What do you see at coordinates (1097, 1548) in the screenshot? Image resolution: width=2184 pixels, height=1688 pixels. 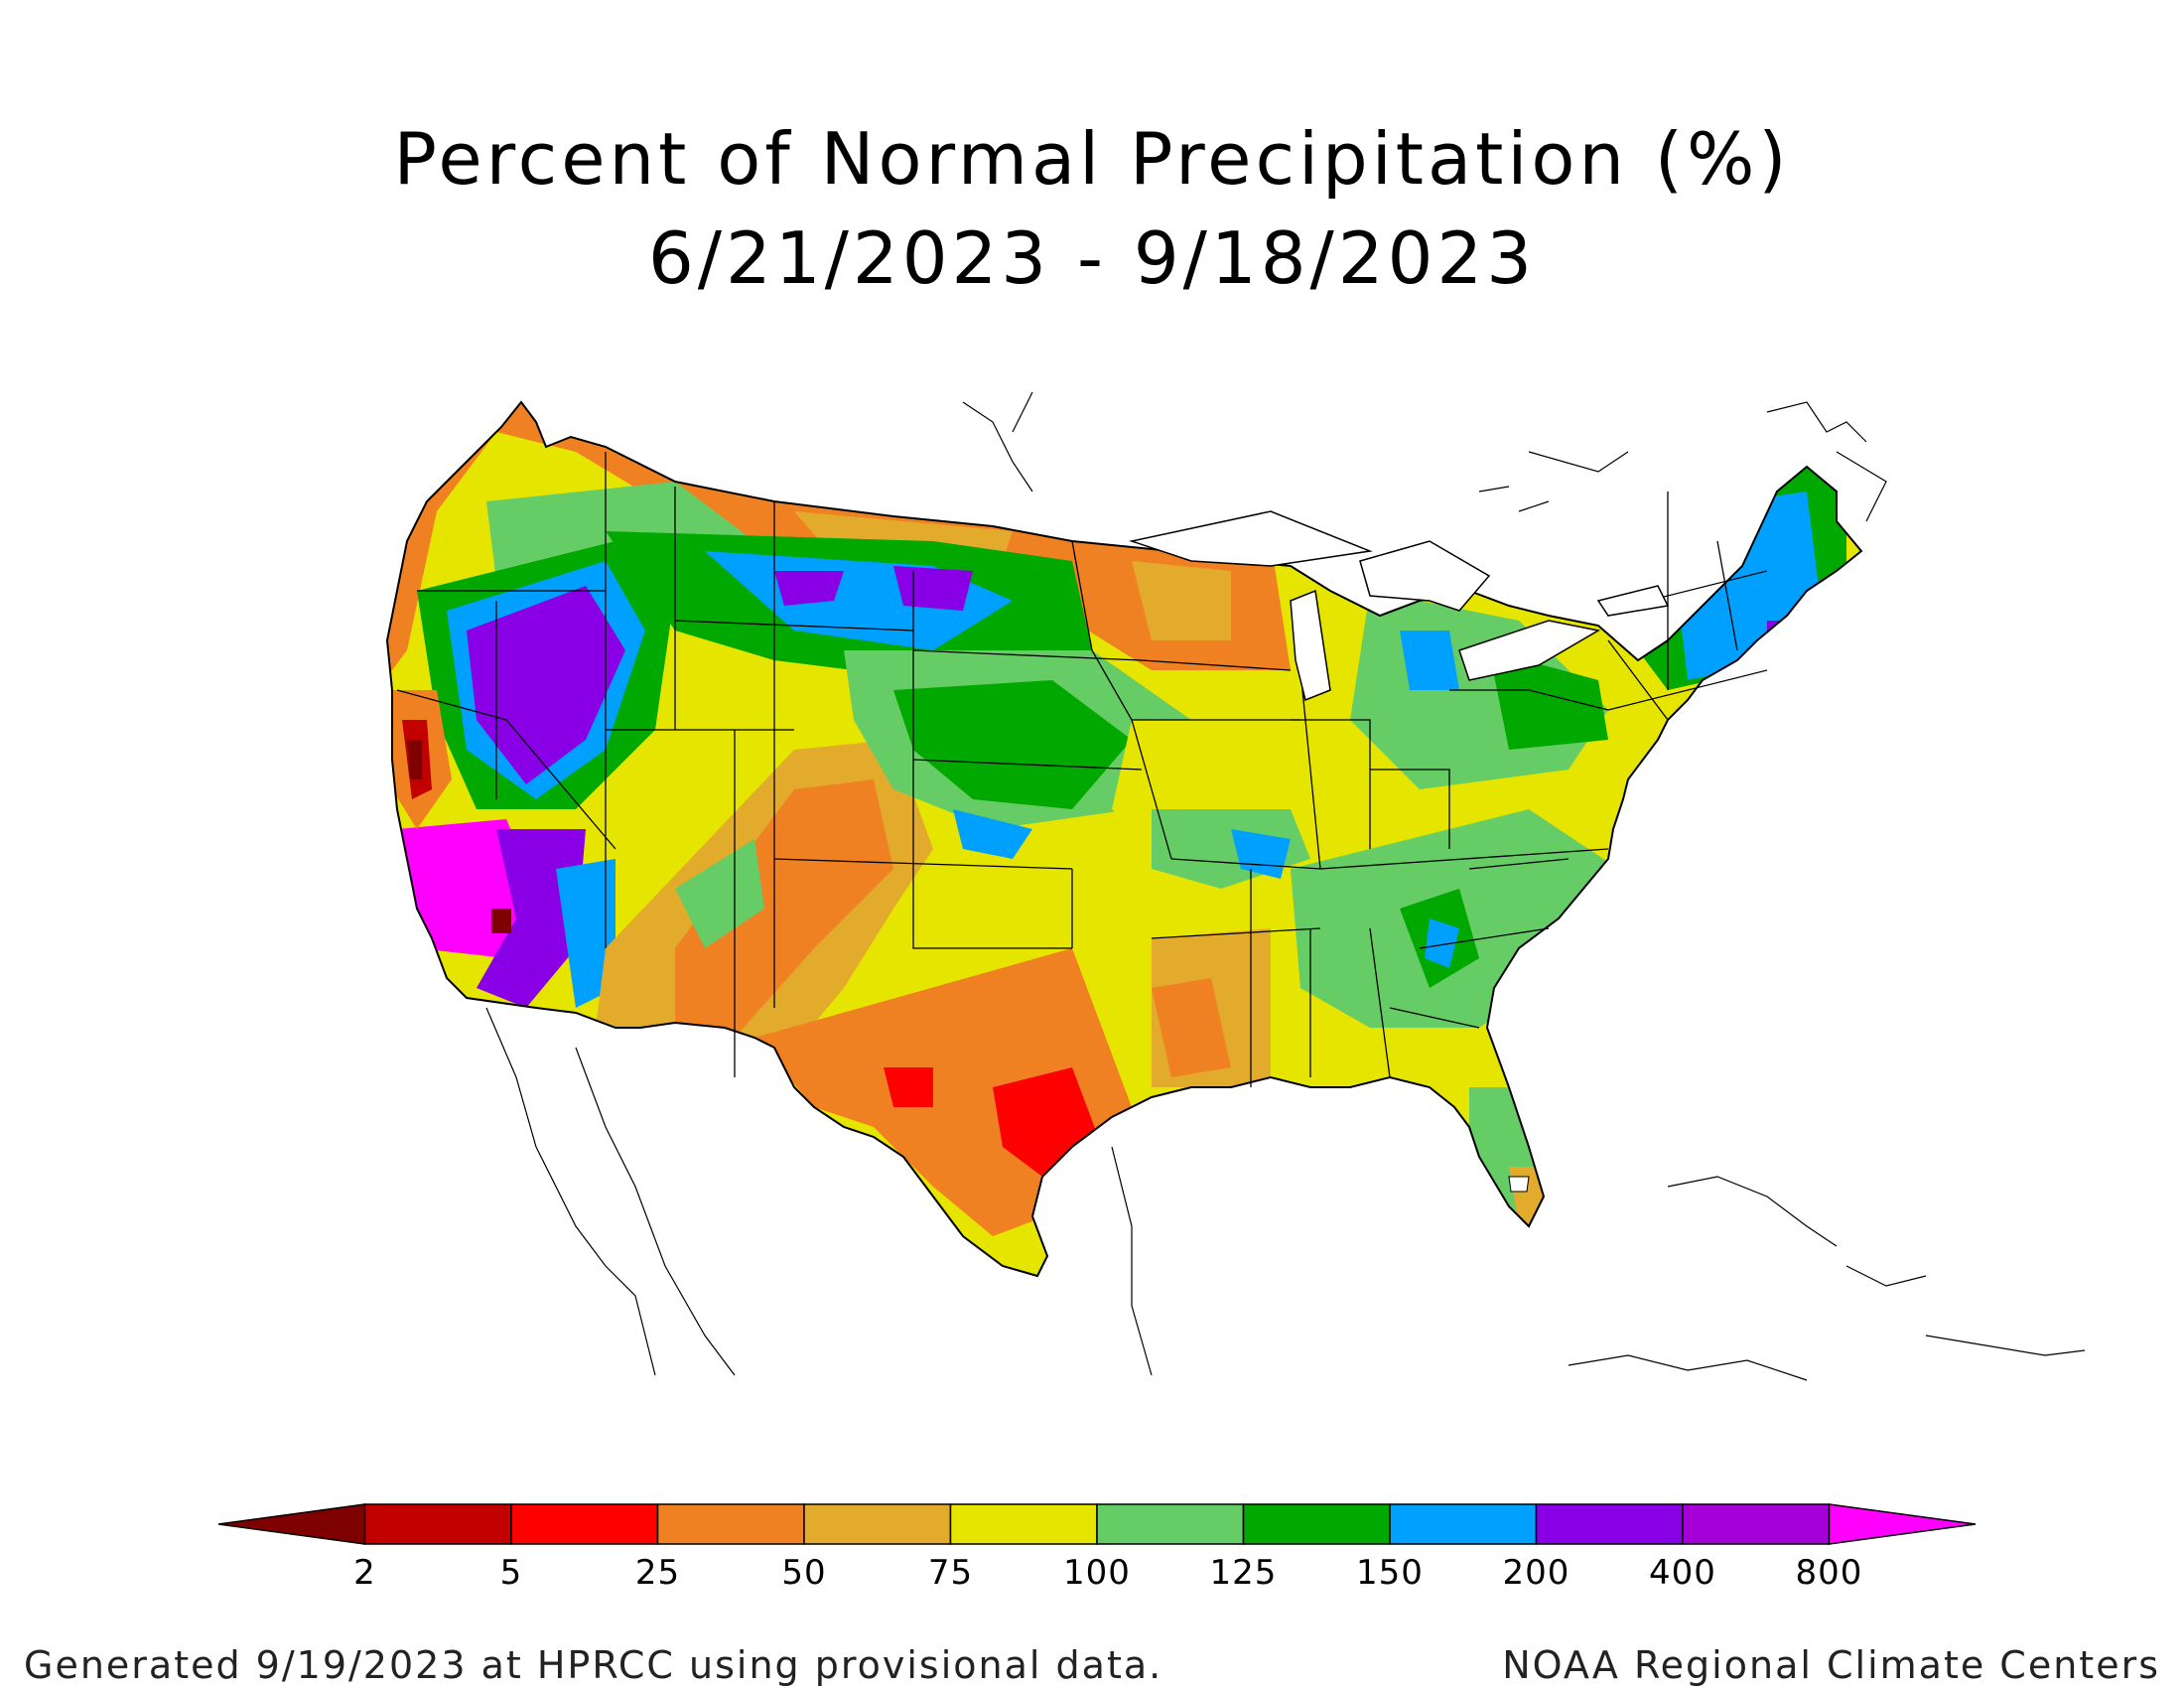 I see `color-legend: 2 5 25 50 75 100 125 150 200 400 800` at bounding box center [1097, 1548].